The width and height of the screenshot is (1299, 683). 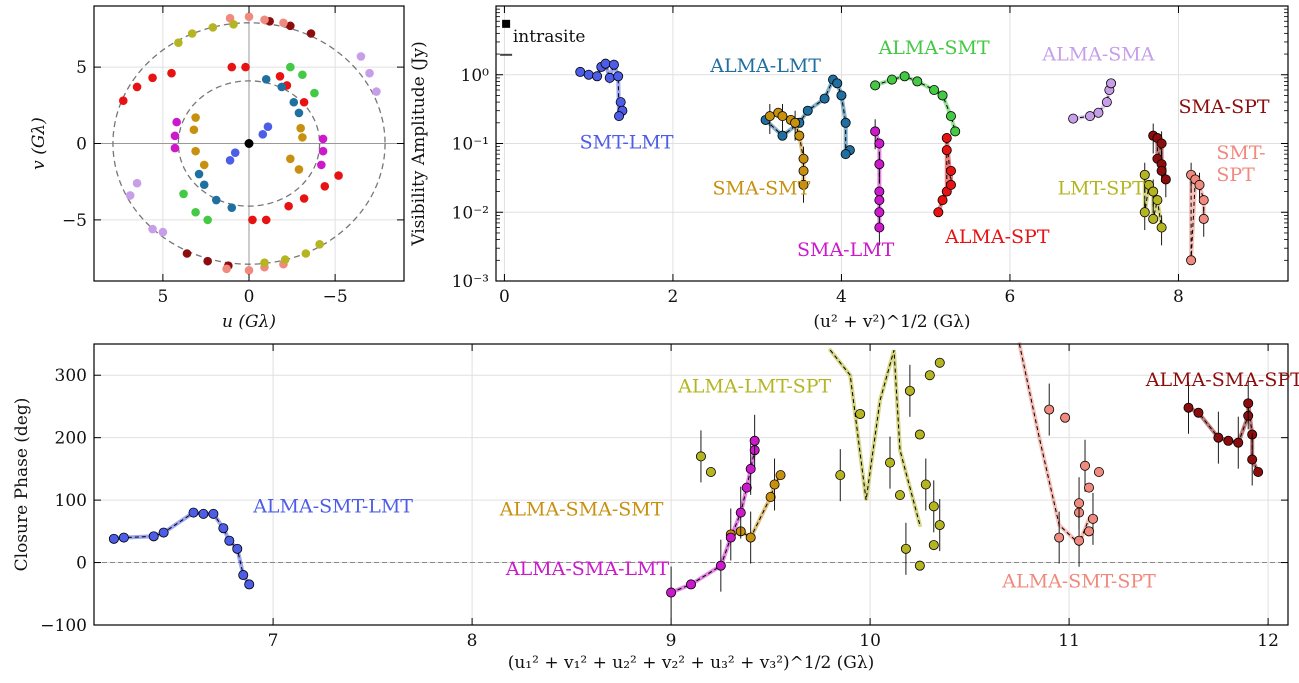 I want to click on uv-guide-circle, so click(x=249, y=143).